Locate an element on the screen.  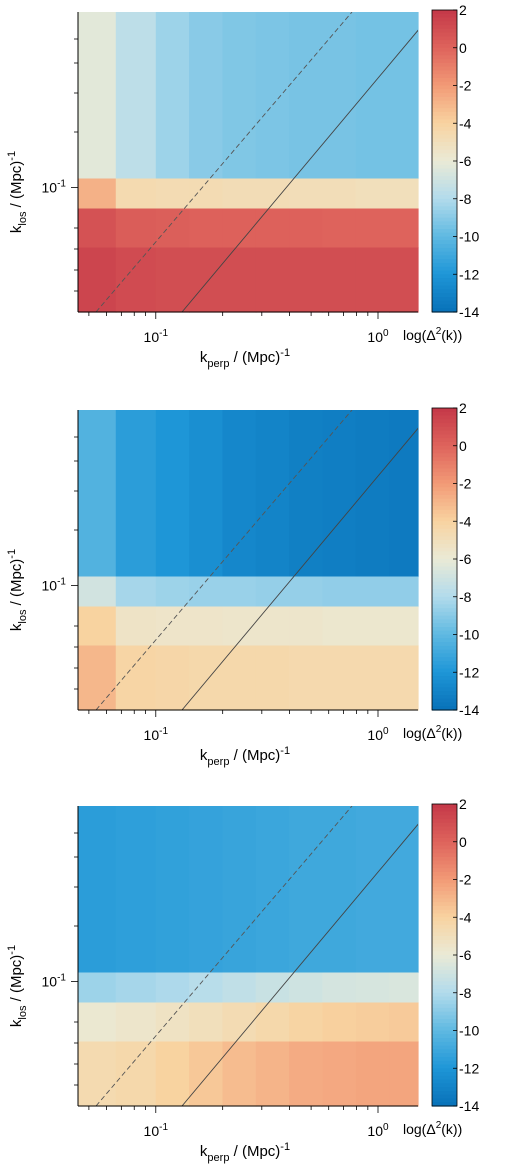
x-tick-label: 10⁻¹ is located at coordinates (156, 1130).